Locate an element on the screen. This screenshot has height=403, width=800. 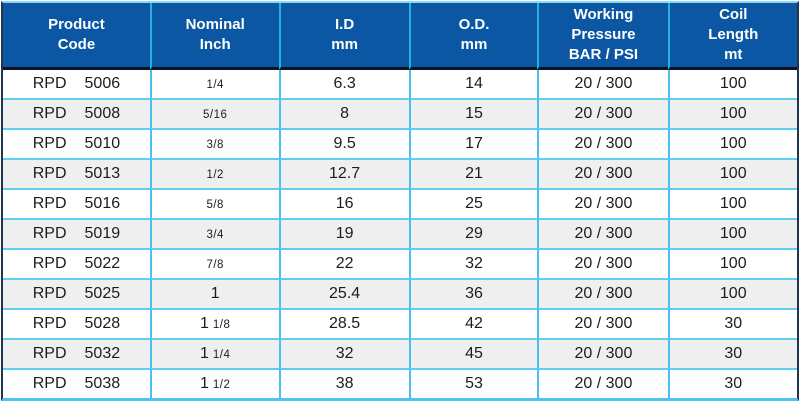
product-code-cell: RPD 5038 is located at coordinates (76, 382).